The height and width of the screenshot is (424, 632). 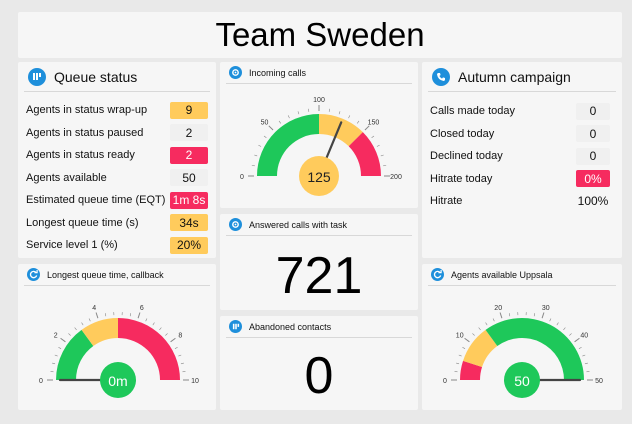 I want to click on gauge-tick-label: 0, so click(x=242, y=177).